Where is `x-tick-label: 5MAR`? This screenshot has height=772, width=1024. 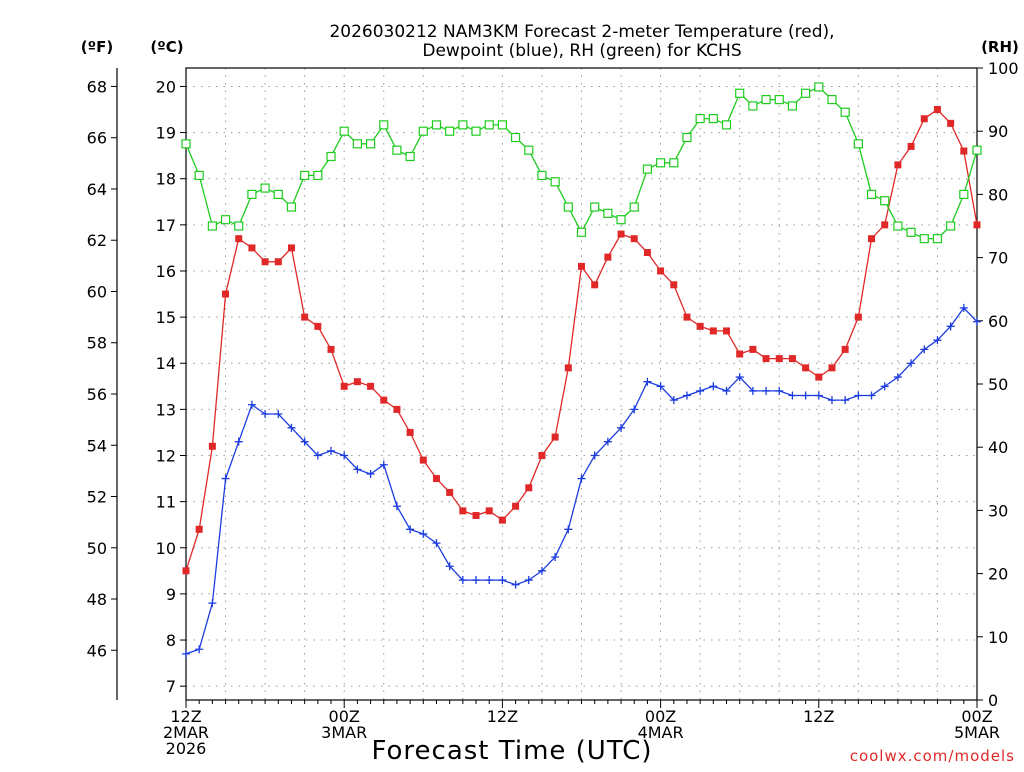 x-tick-label: 5MAR is located at coordinates (977, 732).